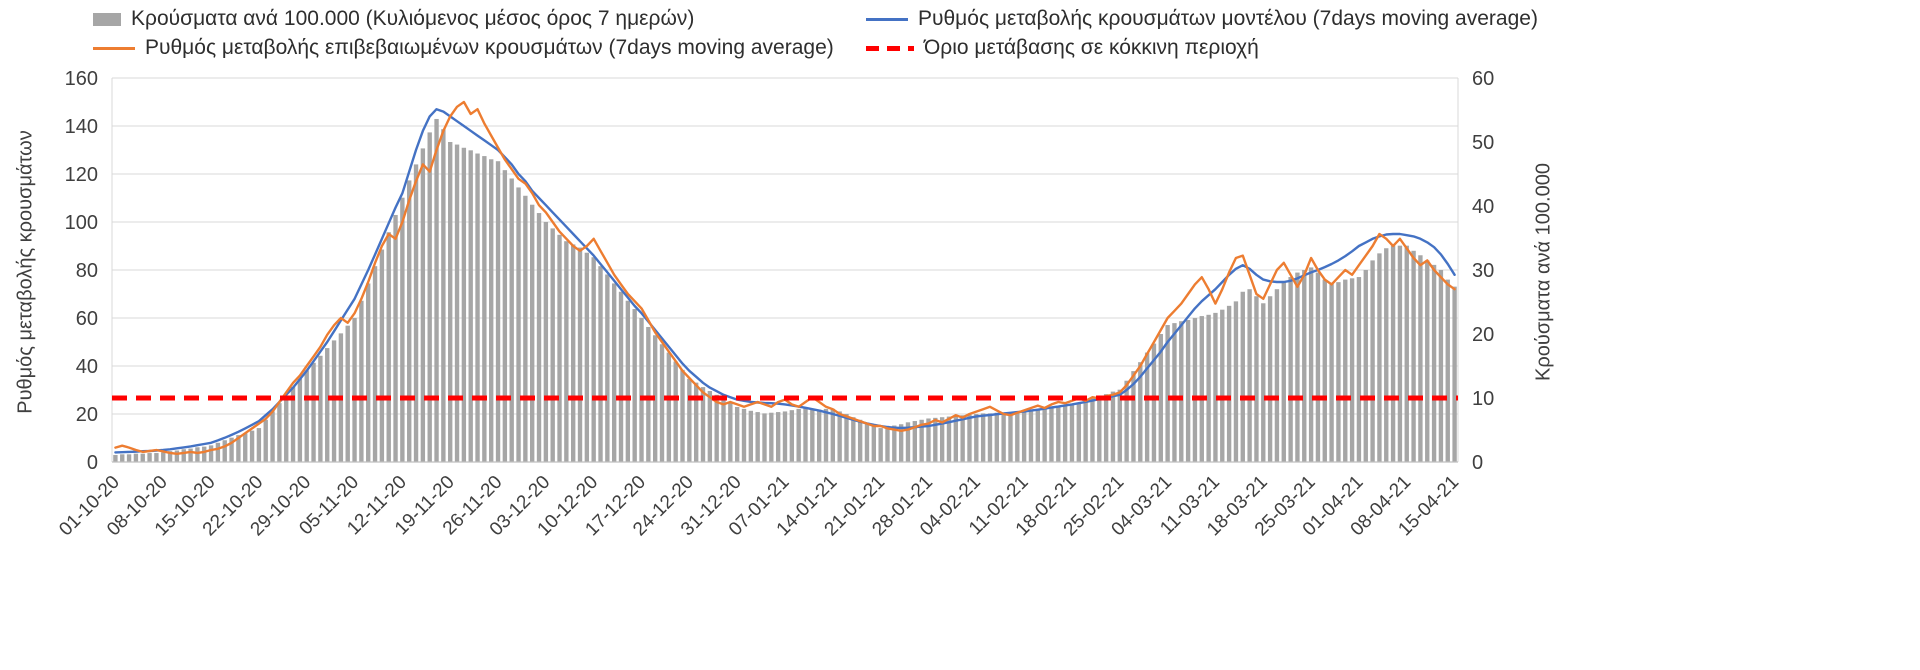 This screenshot has height=670, width=1920. I want to click on svg-text: 80, so click(87, 271).